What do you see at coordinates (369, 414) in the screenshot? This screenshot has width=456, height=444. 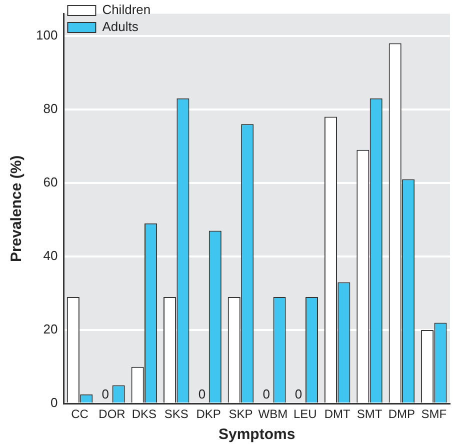 I see `x-tick-label: SMT` at bounding box center [369, 414].